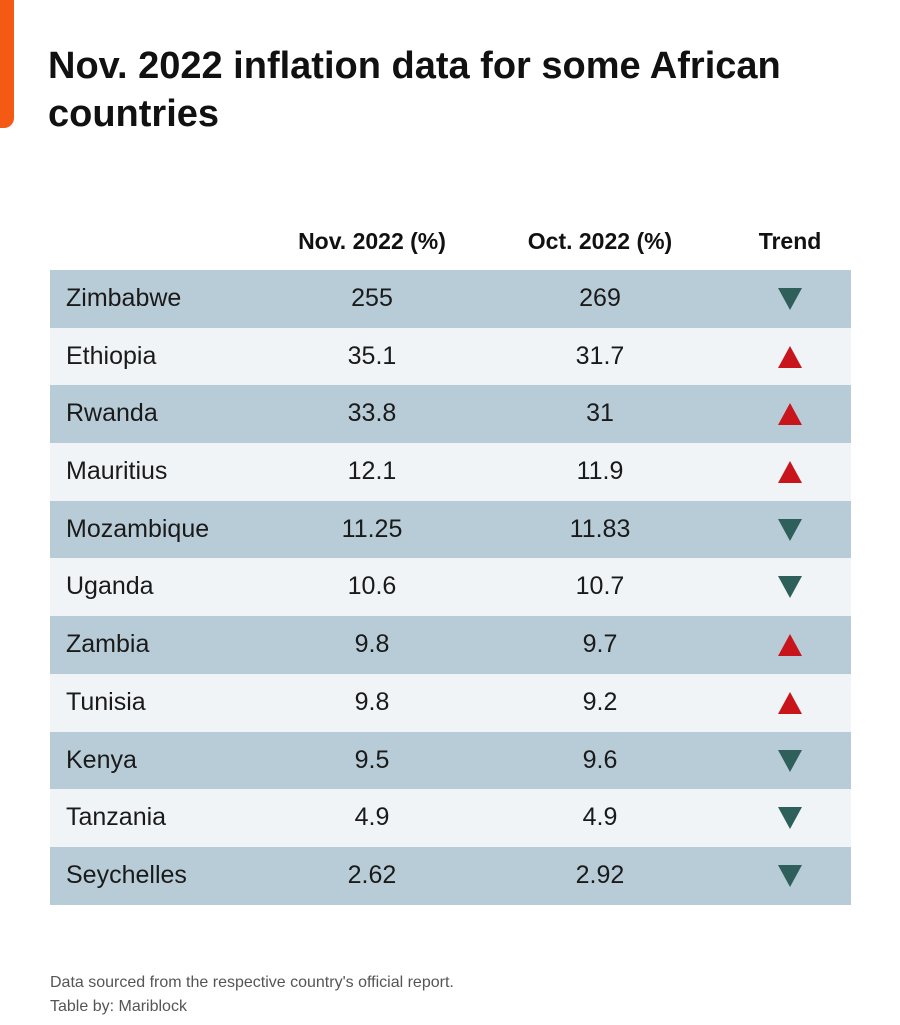 This screenshot has height=1025, width=900. Describe the element at coordinates (600, 701) in the screenshot. I see `oct-value: 9.2` at that location.